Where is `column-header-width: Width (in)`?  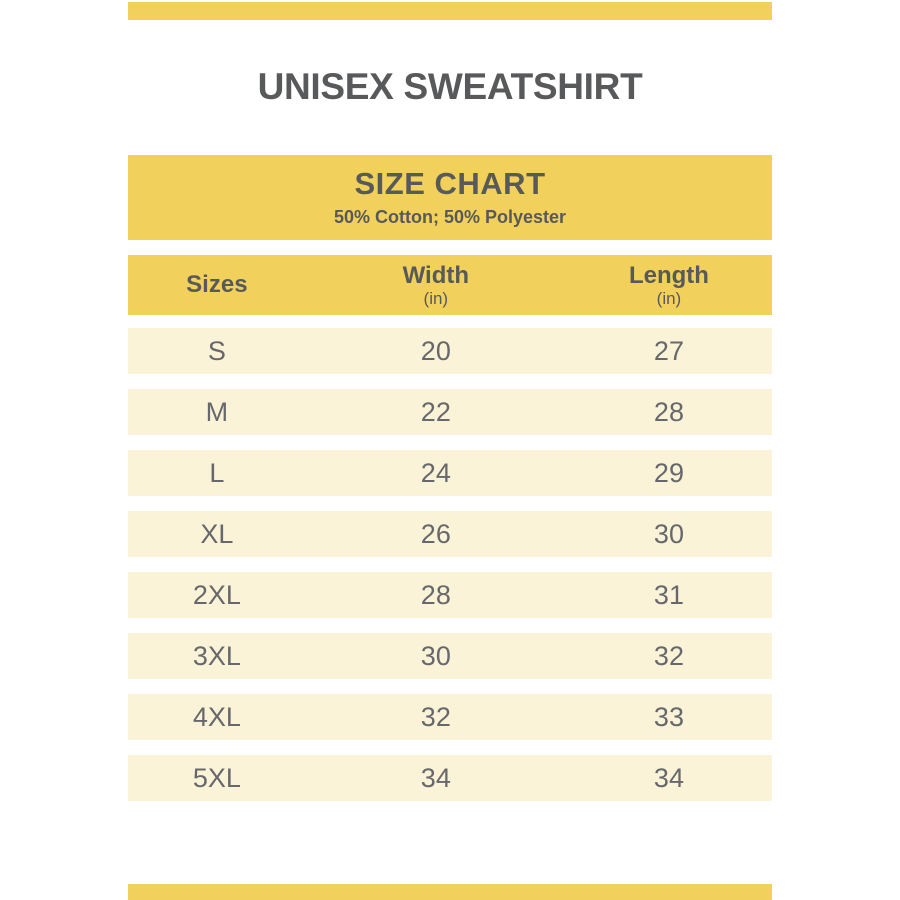 column-header-width: Width (in) is located at coordinates (436, 285).